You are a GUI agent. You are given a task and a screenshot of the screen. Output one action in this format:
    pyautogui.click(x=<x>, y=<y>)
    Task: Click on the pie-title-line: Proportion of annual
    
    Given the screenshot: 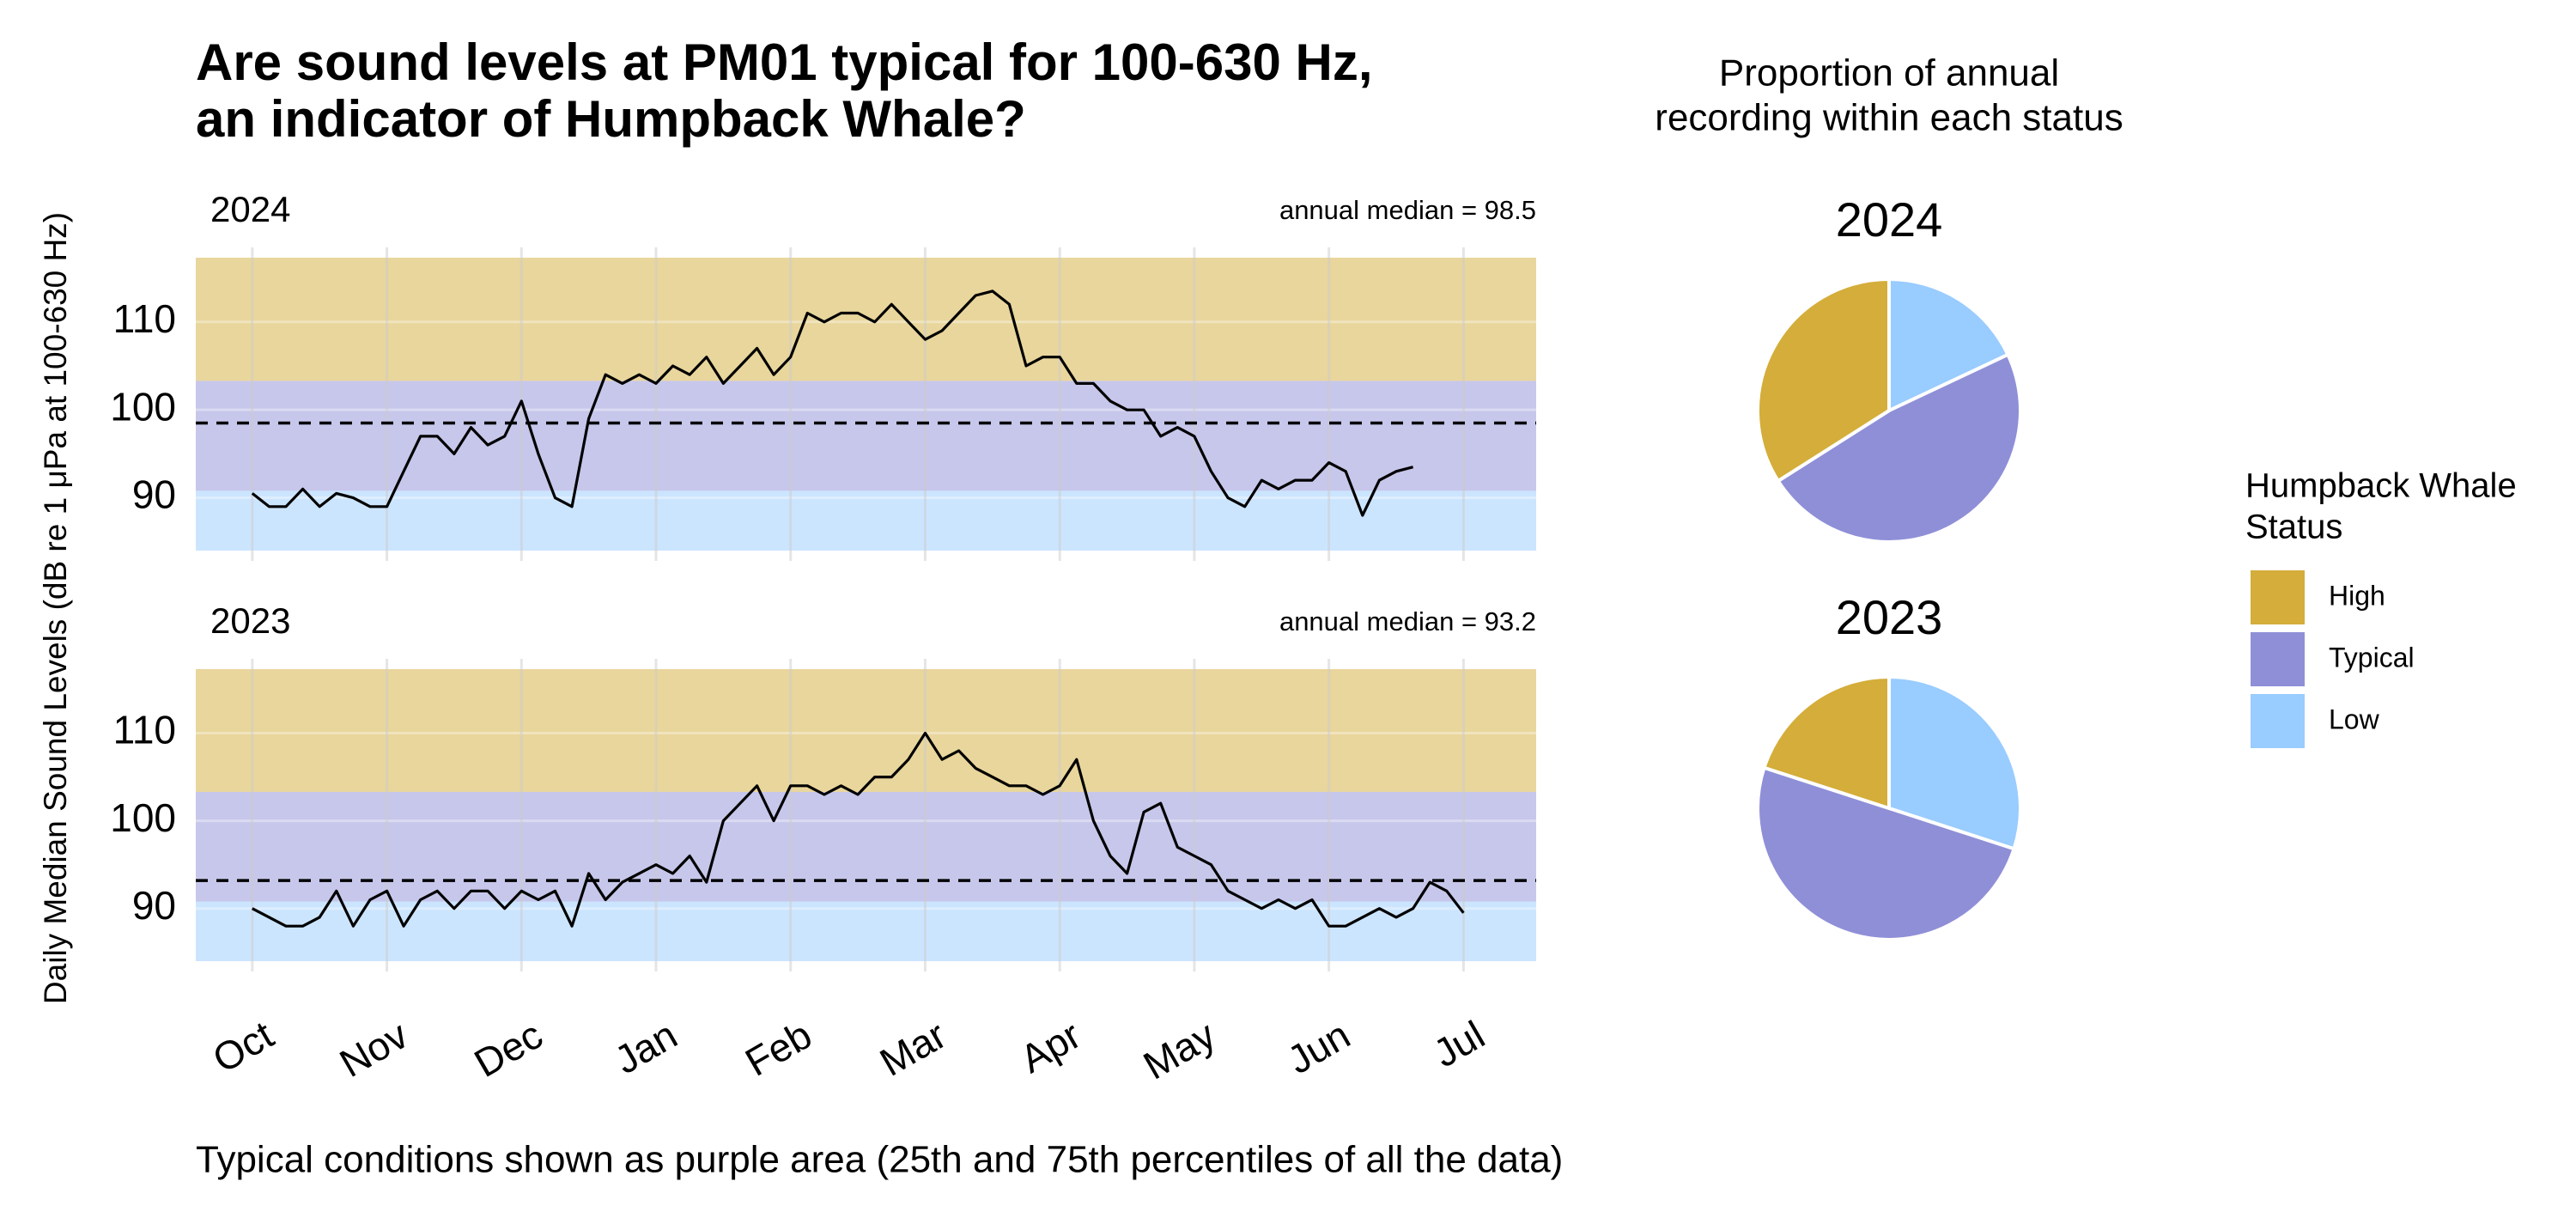 What is the action you would take?
    pyautogui.click(x=1889, y=73)
    